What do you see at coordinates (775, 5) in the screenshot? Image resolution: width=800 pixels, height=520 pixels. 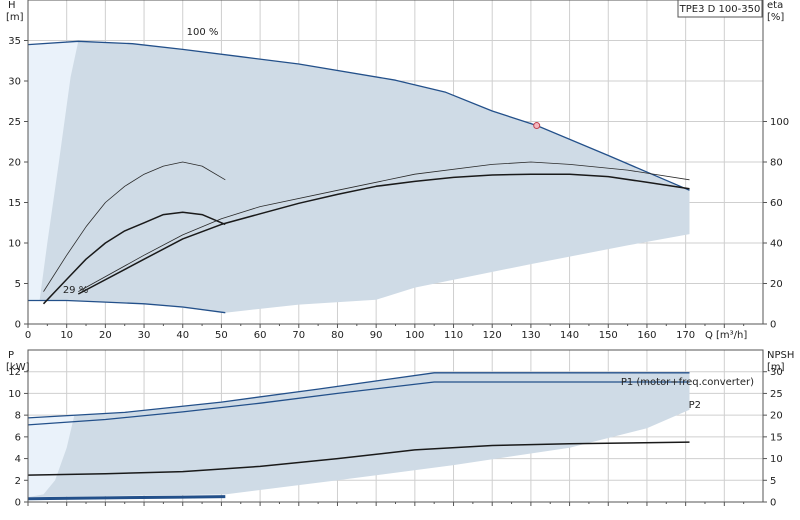 I see `y-right-symbol: eta` at bounding box center [775, 5].